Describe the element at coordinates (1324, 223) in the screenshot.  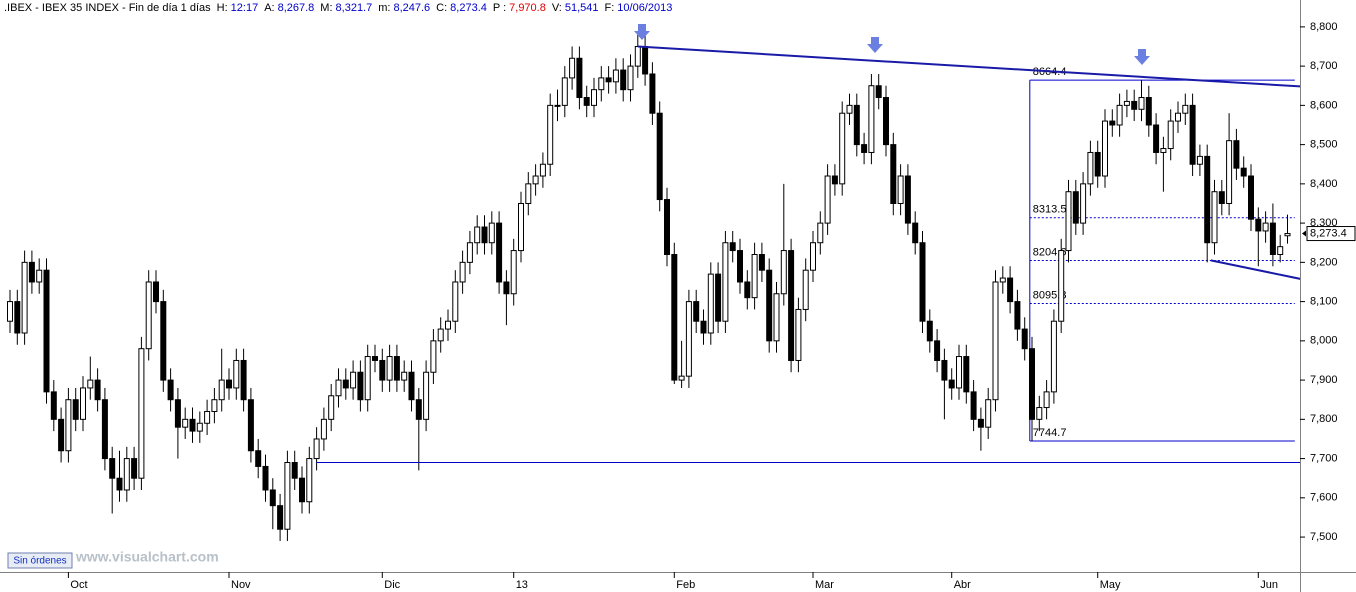
I see `y-tick-label: 8,300` at that location.